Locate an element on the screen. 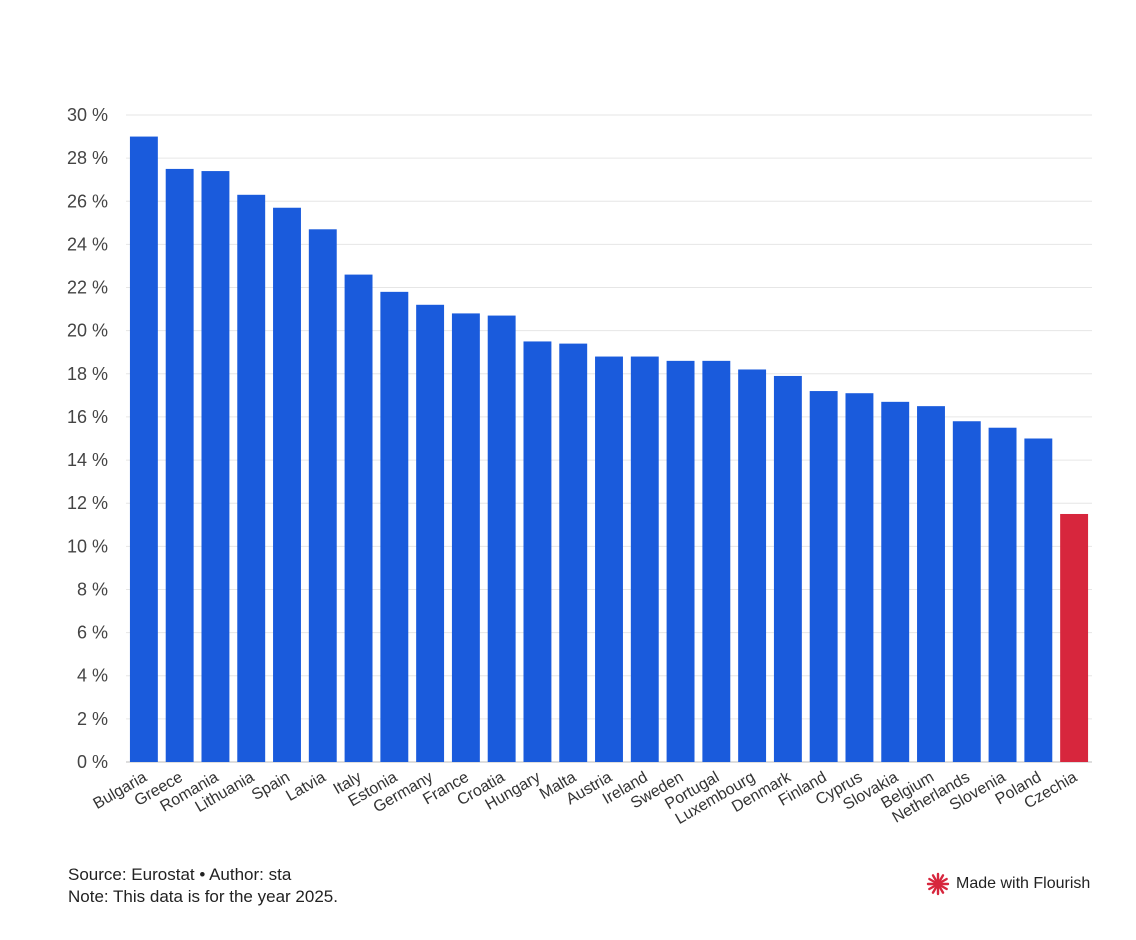 This screenshot has height=940, width=1136. bar-romania is located at coordinates (215, 466).